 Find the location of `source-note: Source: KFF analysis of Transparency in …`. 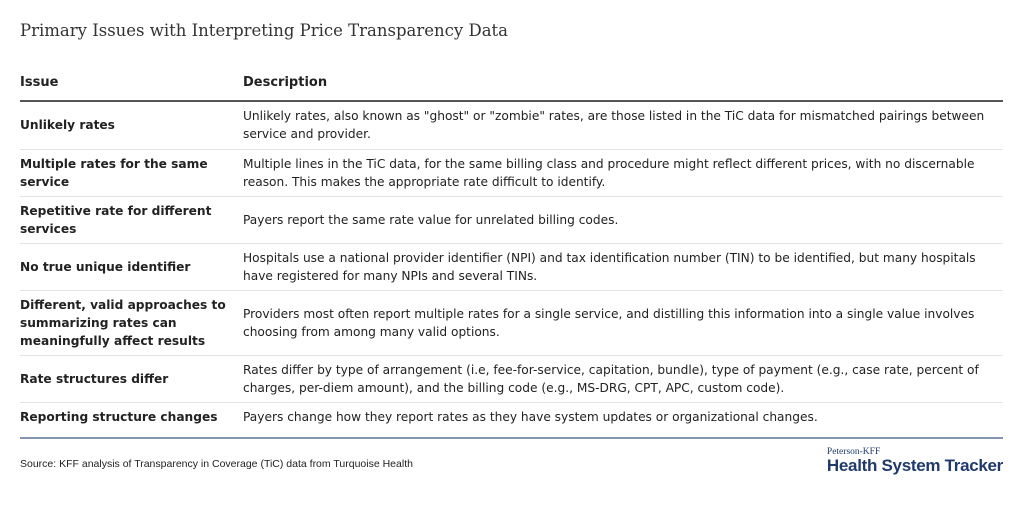

source-note: Source: KFF analysis of Transparency in … is located at coordinates (216, 464).